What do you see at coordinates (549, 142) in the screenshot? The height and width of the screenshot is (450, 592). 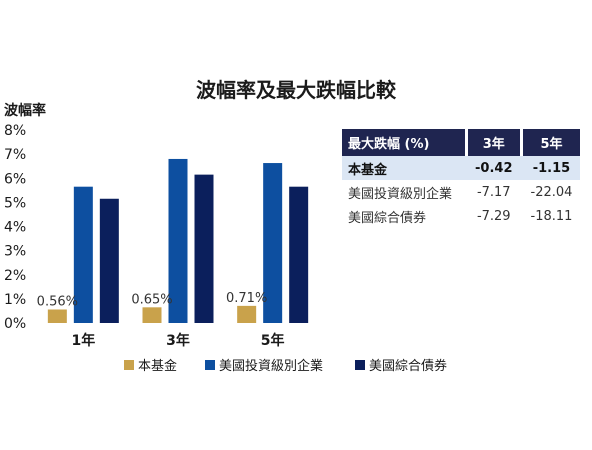 I see `table-header-5y: 5年` at bounding box center [549, 142].